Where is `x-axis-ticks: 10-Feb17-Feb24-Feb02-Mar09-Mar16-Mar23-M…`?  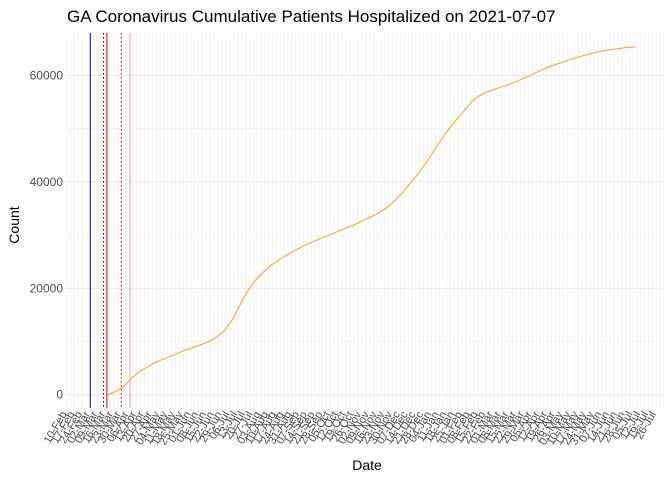 x-axis-ticks: 10-Feb17-Feb24-Feb02-Mar09-Mar16-Mar23-M… is located at coordinates (350, 428).